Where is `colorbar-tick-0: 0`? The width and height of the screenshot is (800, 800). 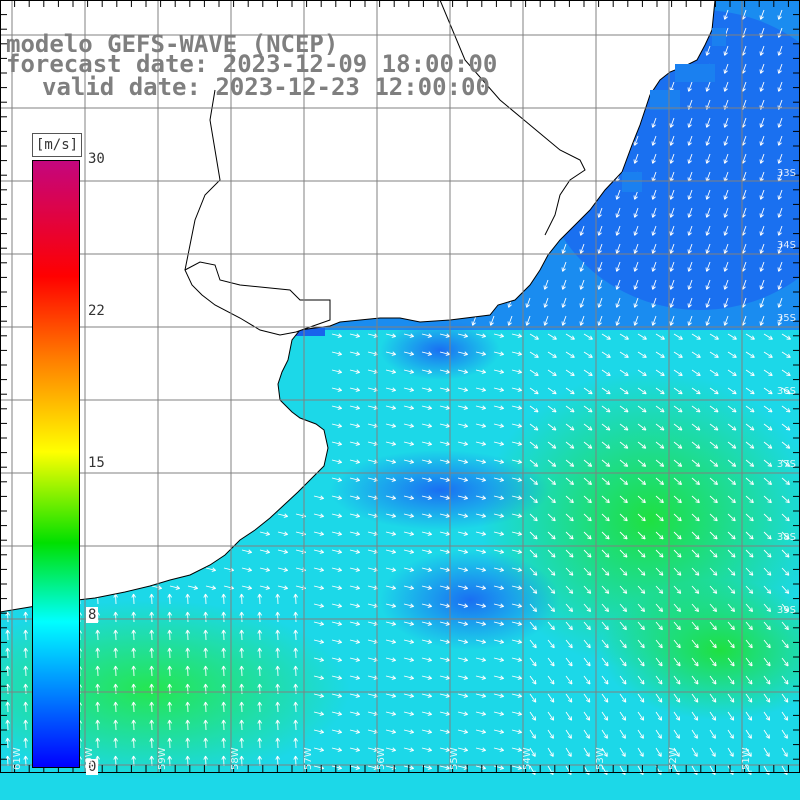
colorbar-tick-0: 0 is located at coordinates (92, 767).